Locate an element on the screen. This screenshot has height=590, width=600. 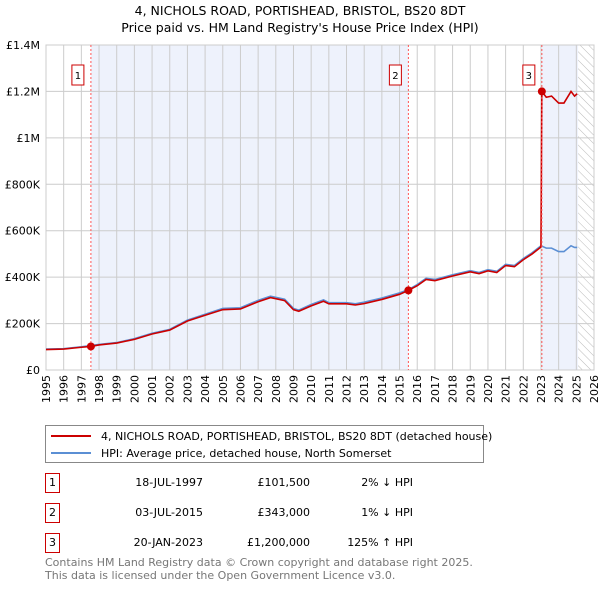
x-tick-label: 2009 is located at coordinates (293, 389).